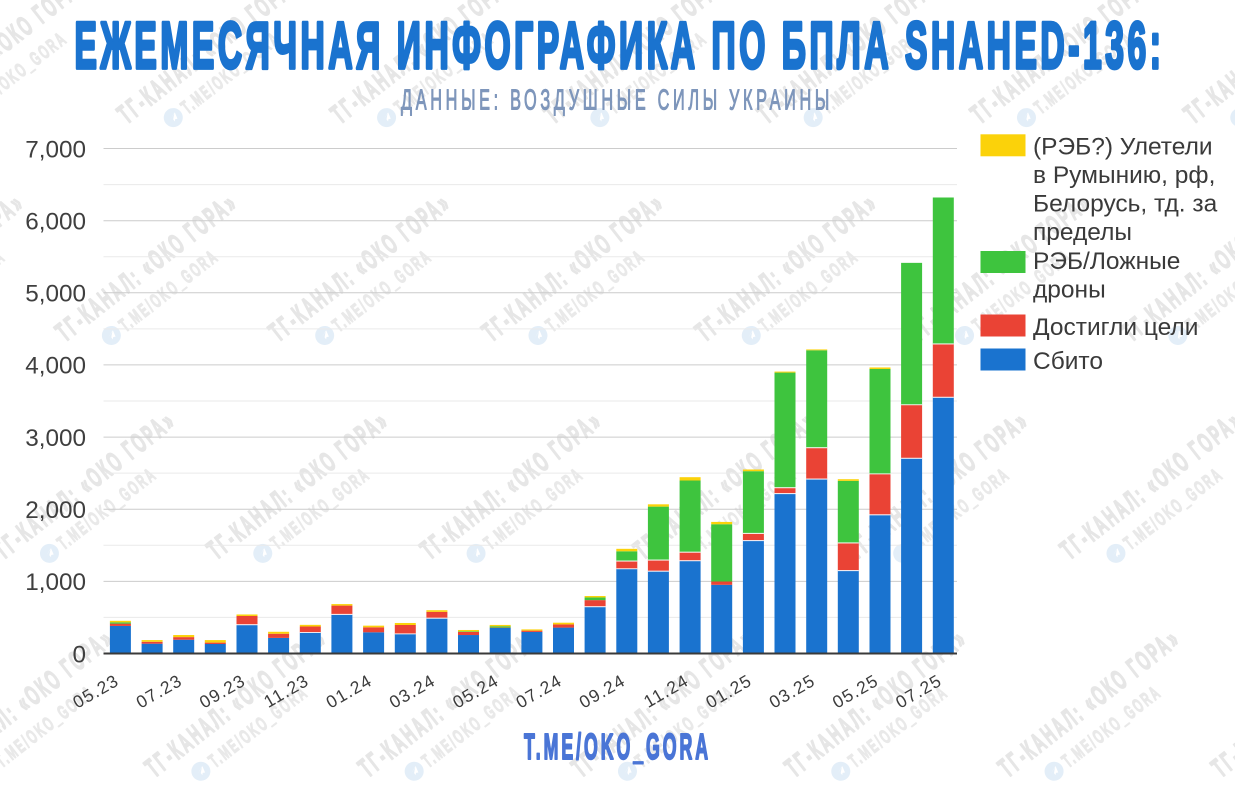  I want to click on svg-text: 4,000, so click(55, 366).